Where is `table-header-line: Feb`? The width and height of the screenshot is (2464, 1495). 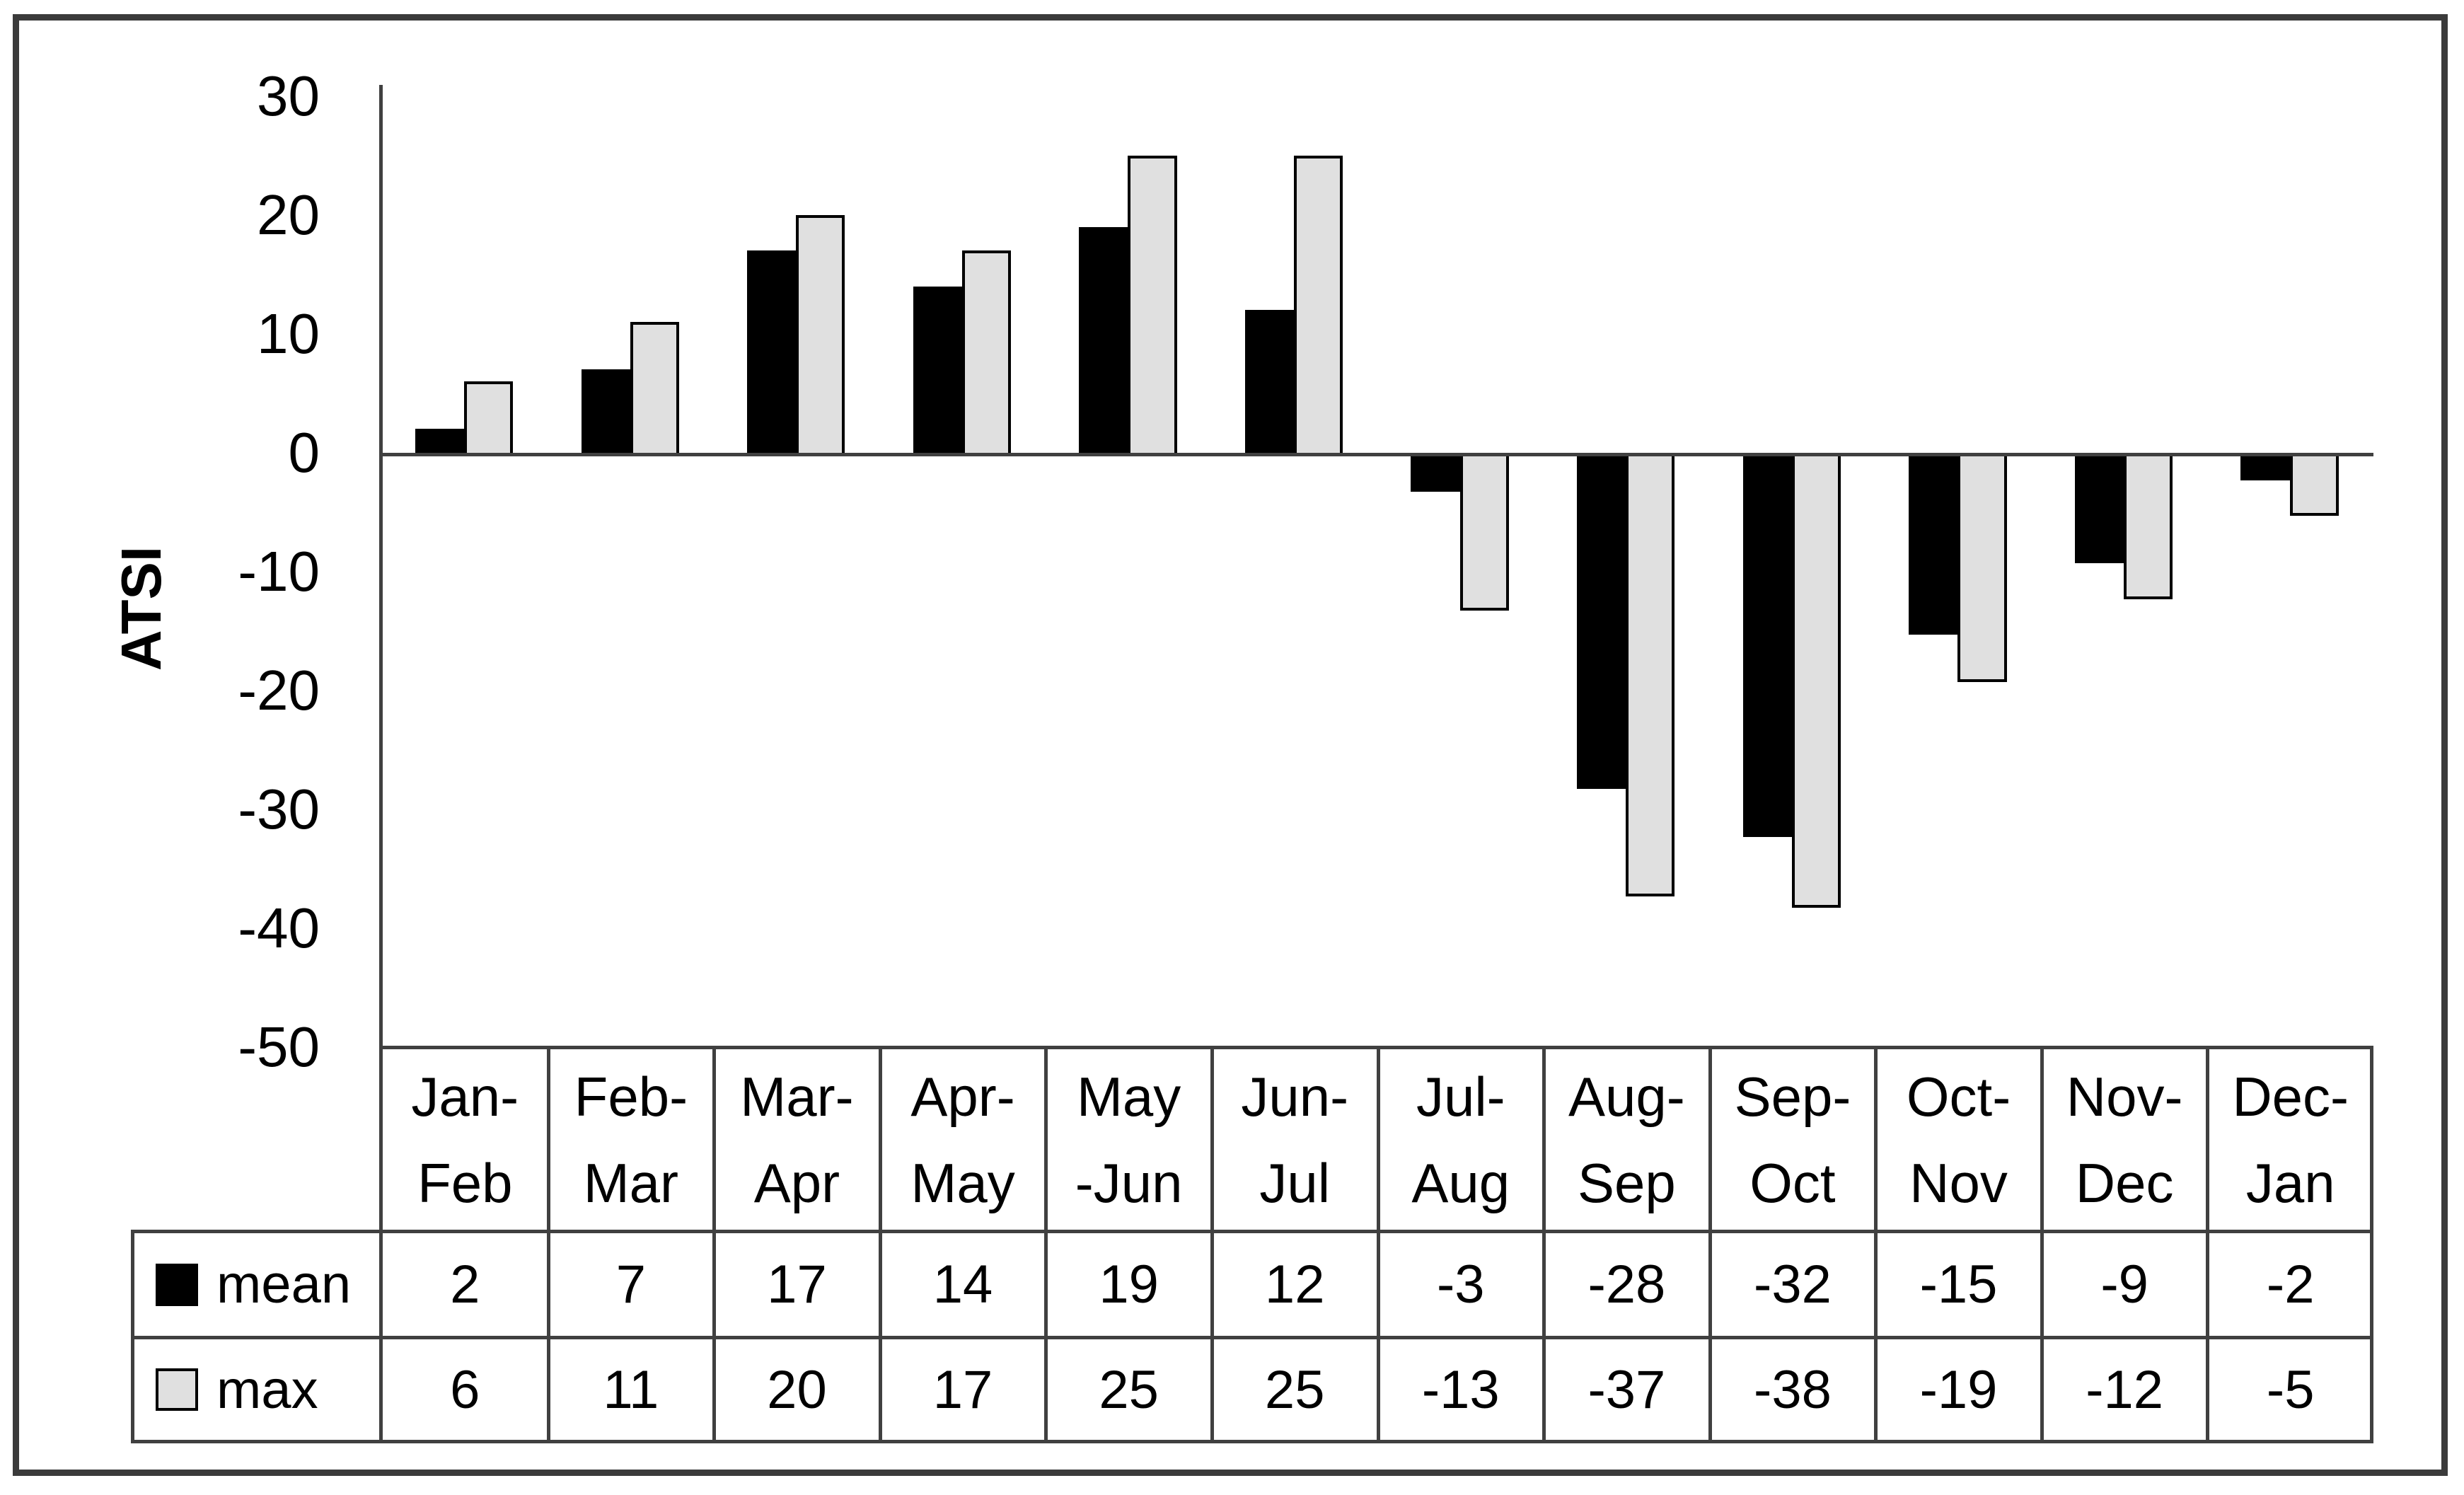
table-header-line: Feb is located at coordinates (465, 1182).